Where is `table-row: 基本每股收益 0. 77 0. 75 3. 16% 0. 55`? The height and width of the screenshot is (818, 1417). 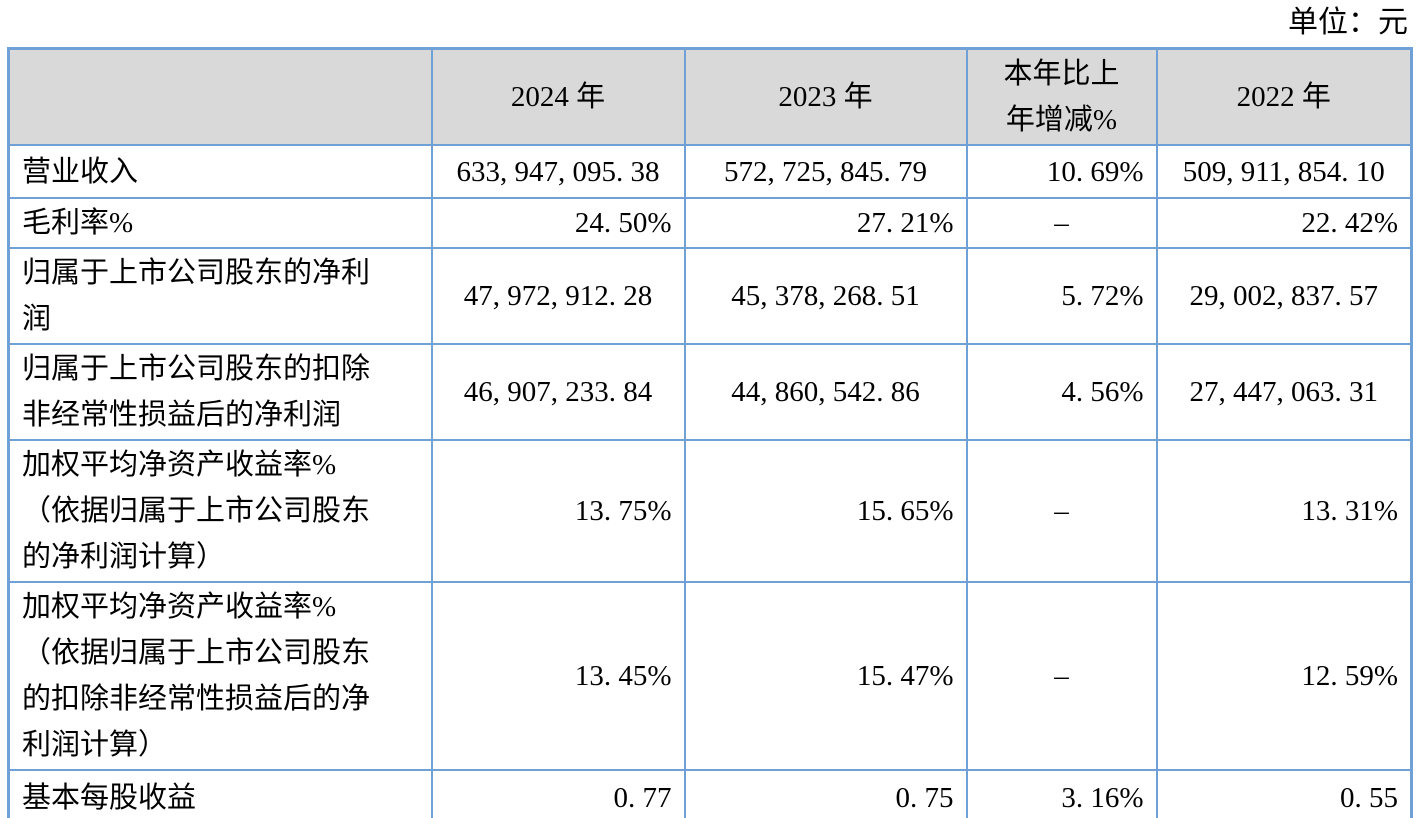
table-row: 基本每股收益 0. 77 0. 75 3. 16% 0. 55 is located at coordinates (710, 793).